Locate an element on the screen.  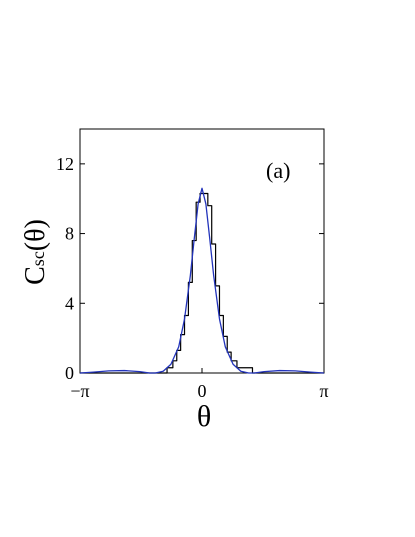
y-tick-label: 12 is located at coordinates (65, 164).